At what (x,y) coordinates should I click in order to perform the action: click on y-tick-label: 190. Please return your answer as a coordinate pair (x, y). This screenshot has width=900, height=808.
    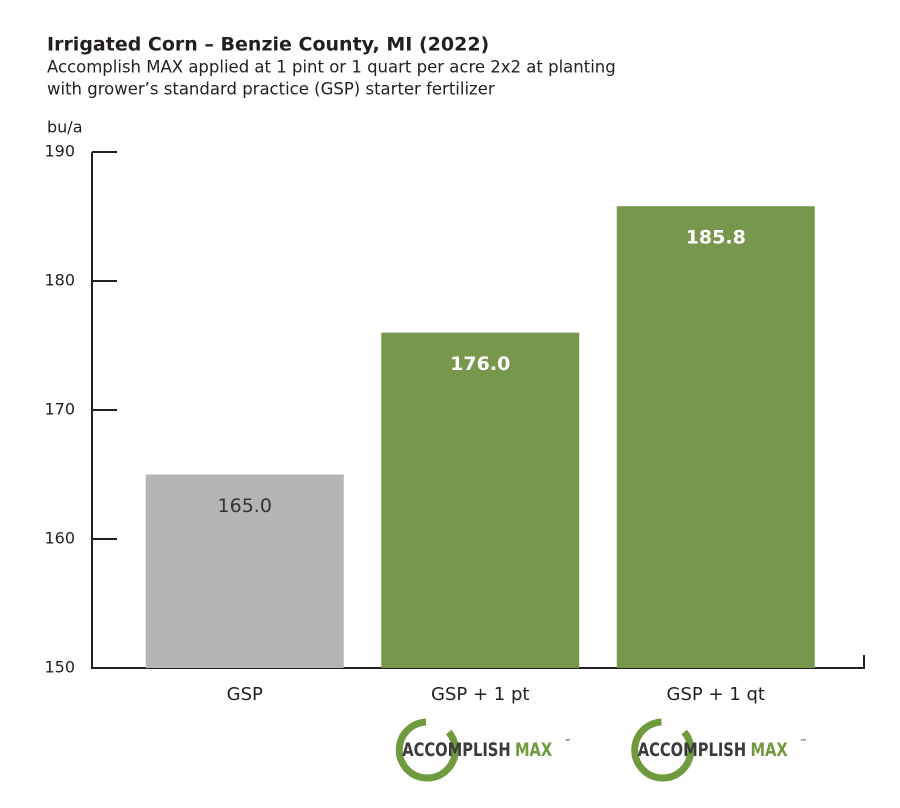
    Looking at the image, I should click on (59, 151).